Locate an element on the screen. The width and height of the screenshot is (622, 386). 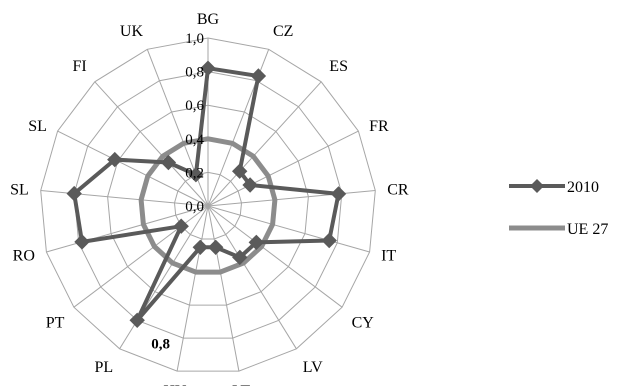
category-label: PL is located at coordinates (104, 367).